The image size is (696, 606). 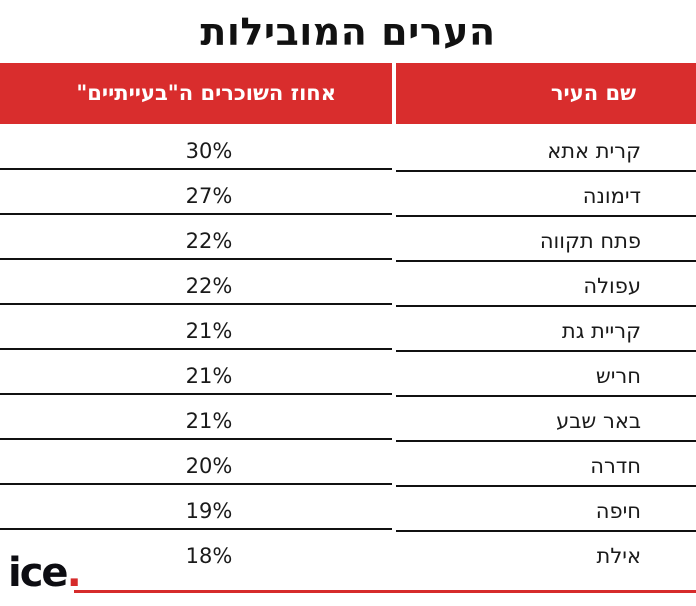 I want to click on table-row: 19% חיפה, so click(x=348, y=509).